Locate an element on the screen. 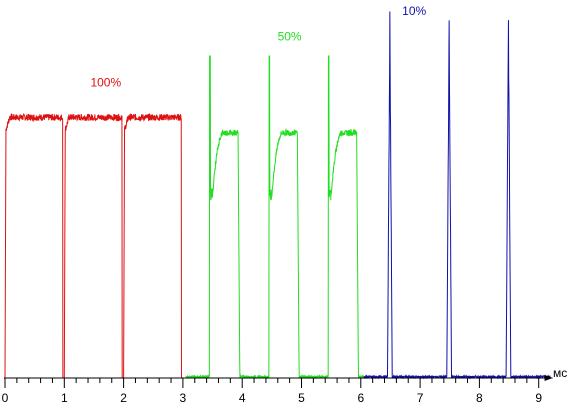 The width and height of the screenshot is (569, 405). x-tick-label: 8 is located at coordinates (479, 398).